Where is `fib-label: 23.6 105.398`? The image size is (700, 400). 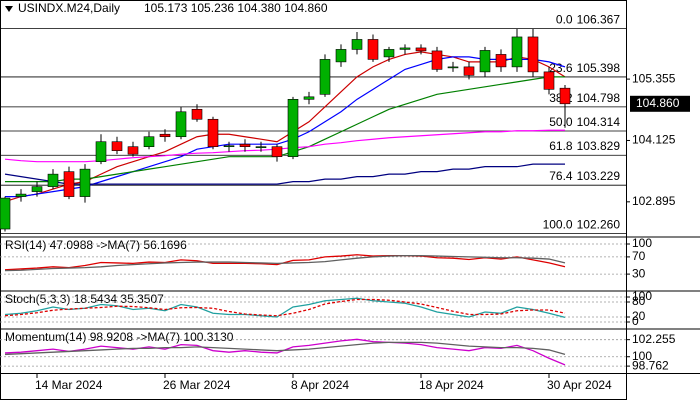 fib-label: 23.6 105.398 is located at coordinates (584, 68).